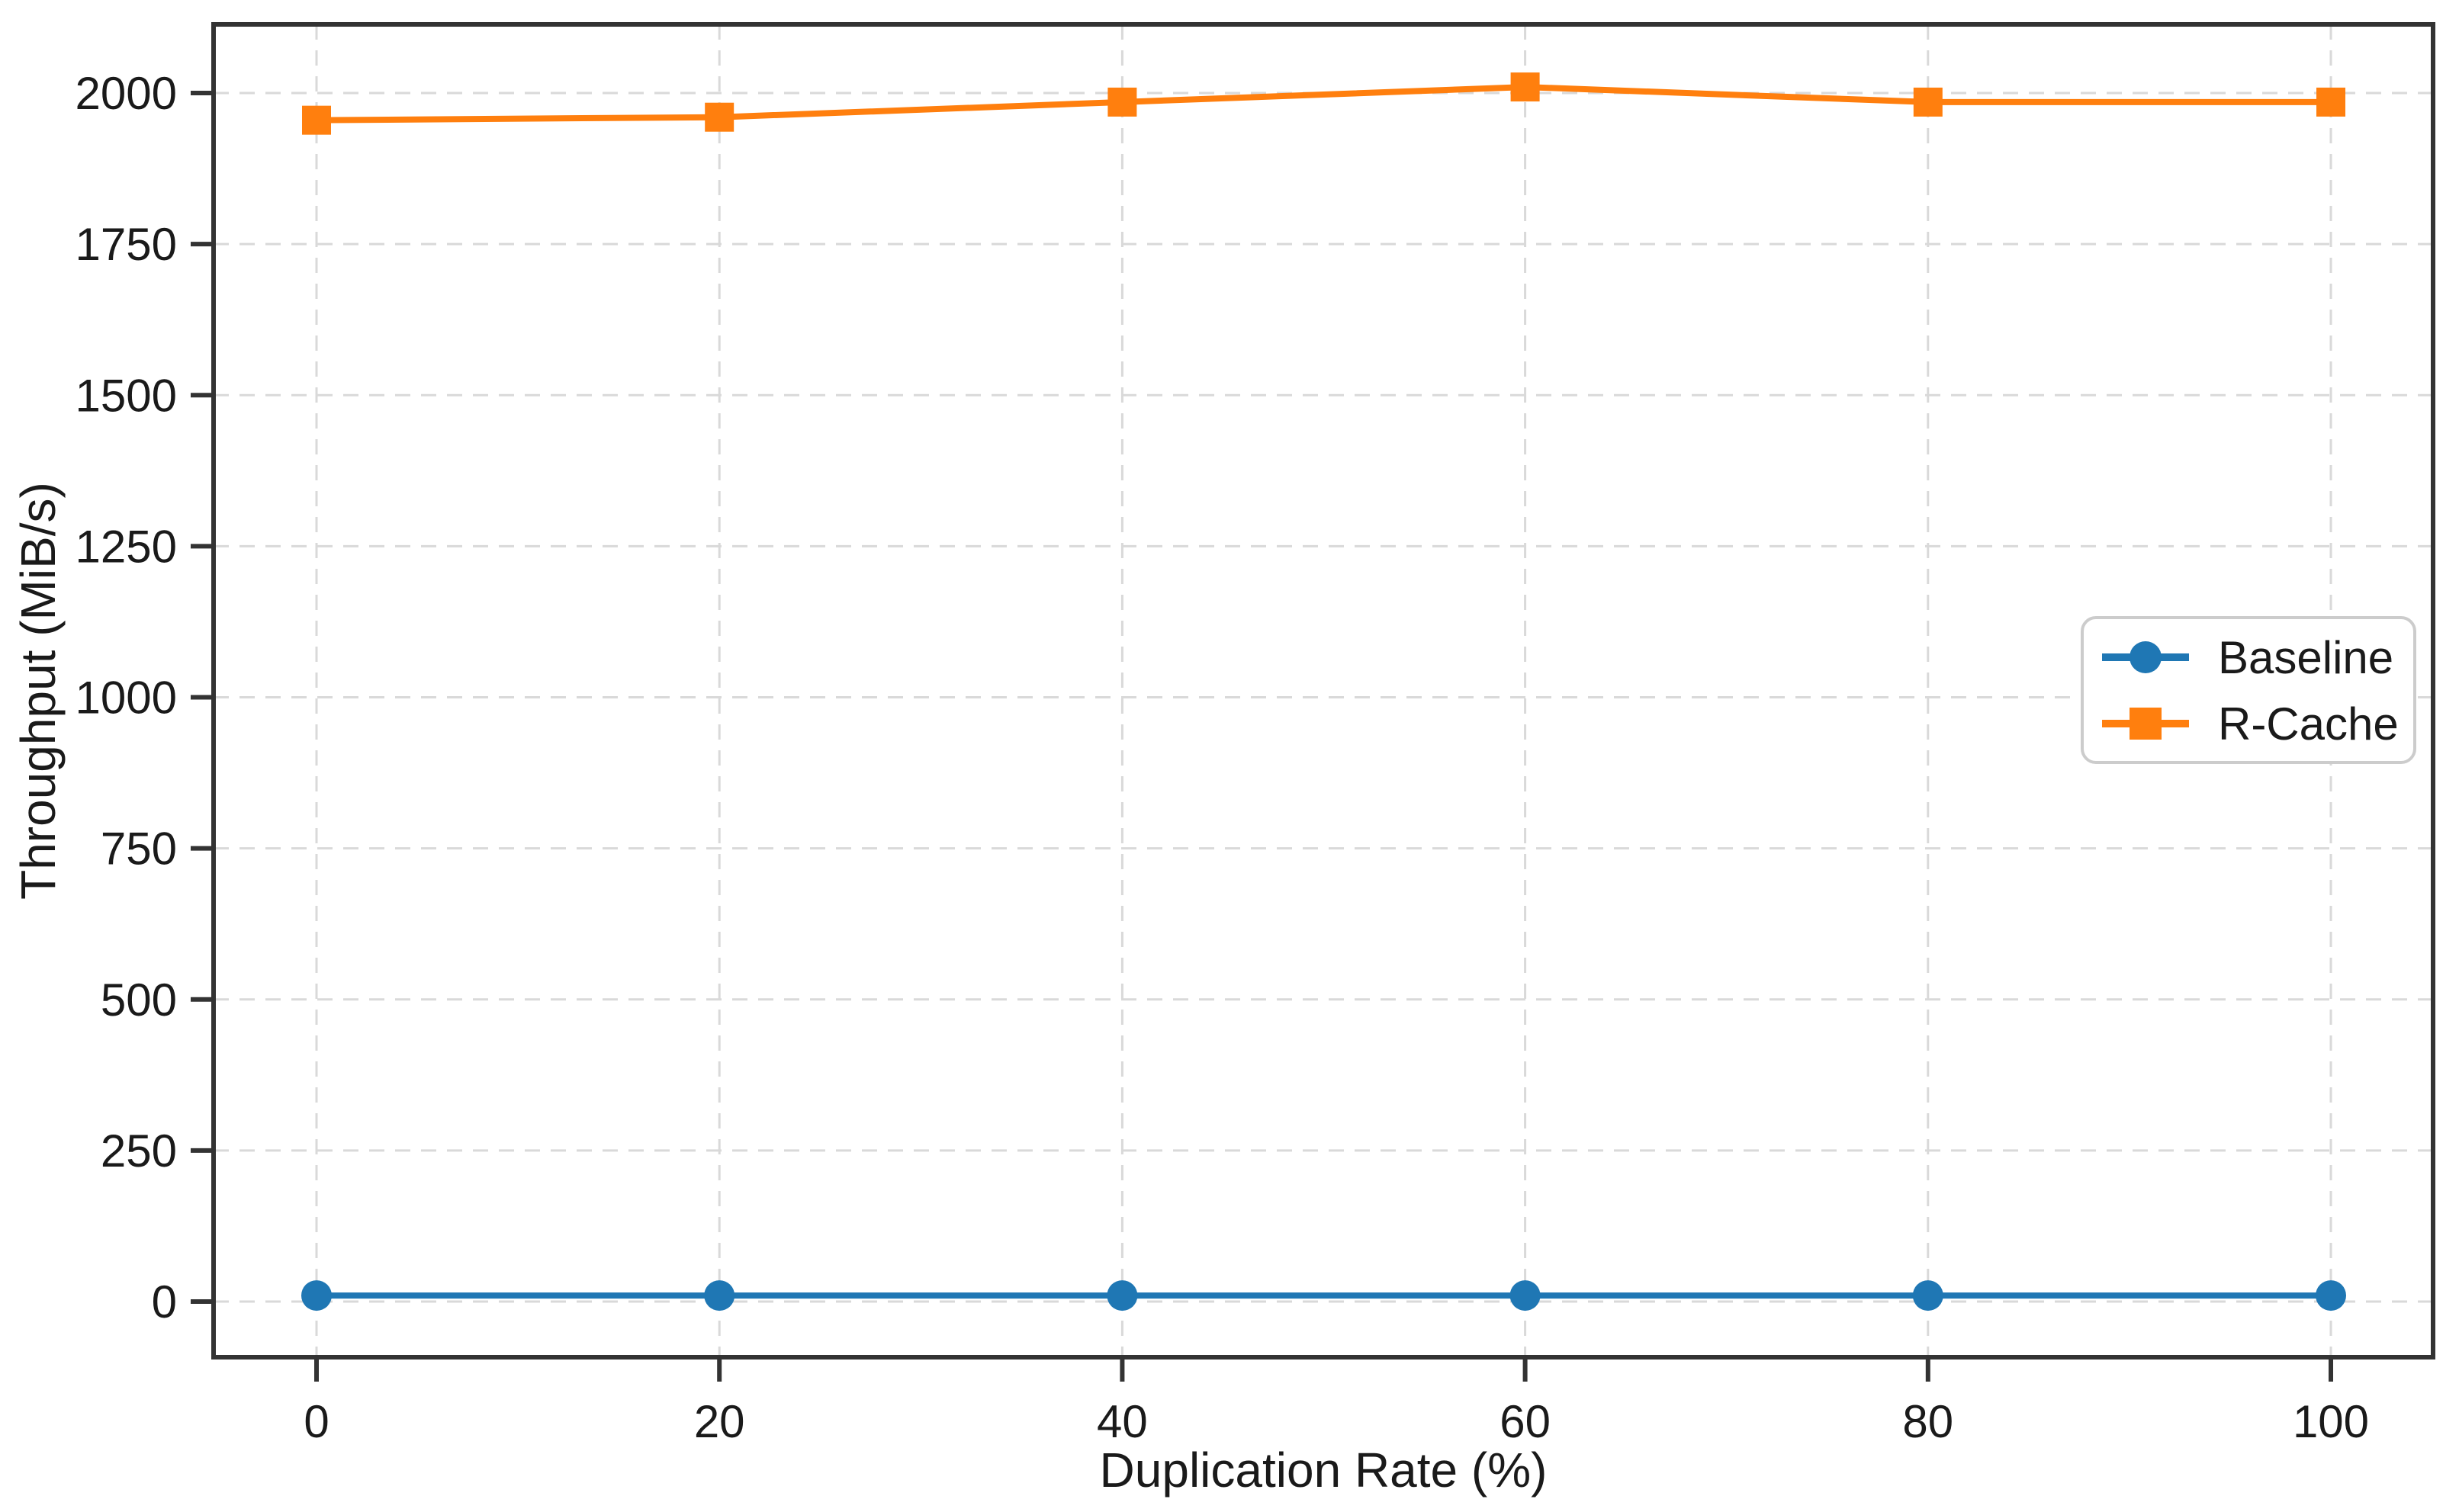 This screenshot has height=1512, width=2459. What do you see at coordinates (2308, 724) in the screenshot?
I see `legend-label: R-Cache` at bounding box center [2308, 724].